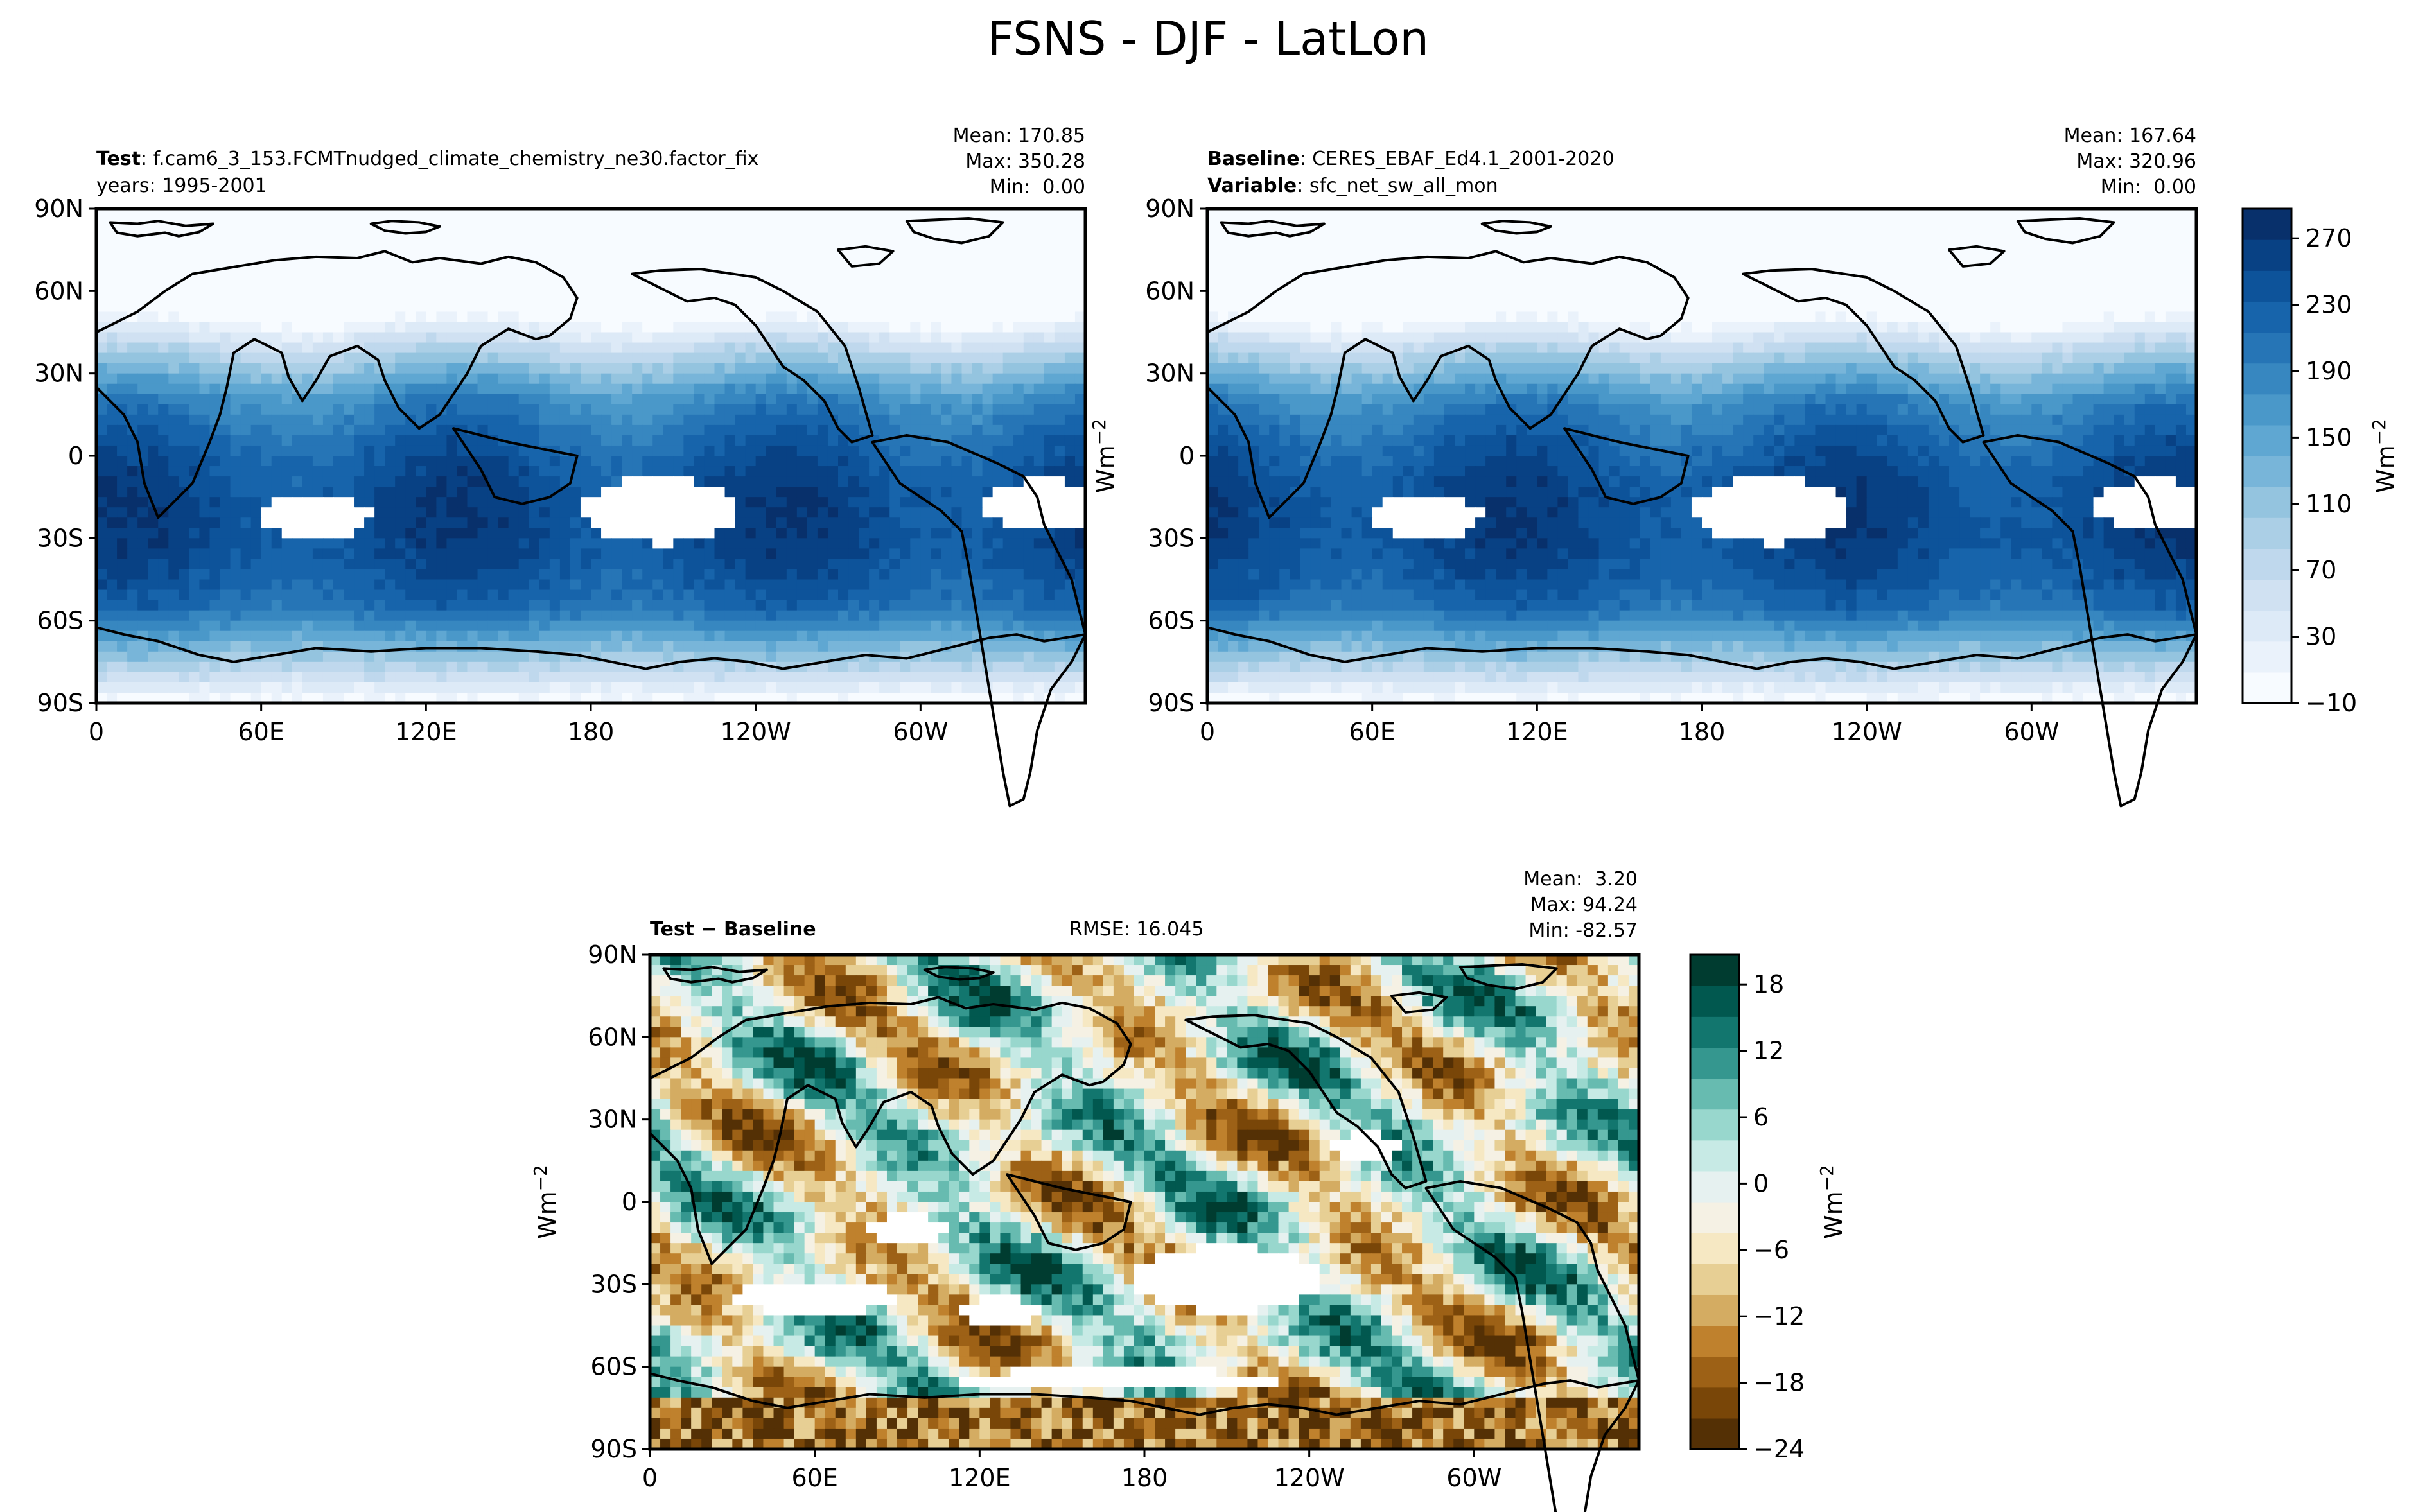 This screenshot has height=1512, width=2416. Describe the element at coordinates (59, 209) in the screenshot. I see `y-tick-label: 90N` at that location.